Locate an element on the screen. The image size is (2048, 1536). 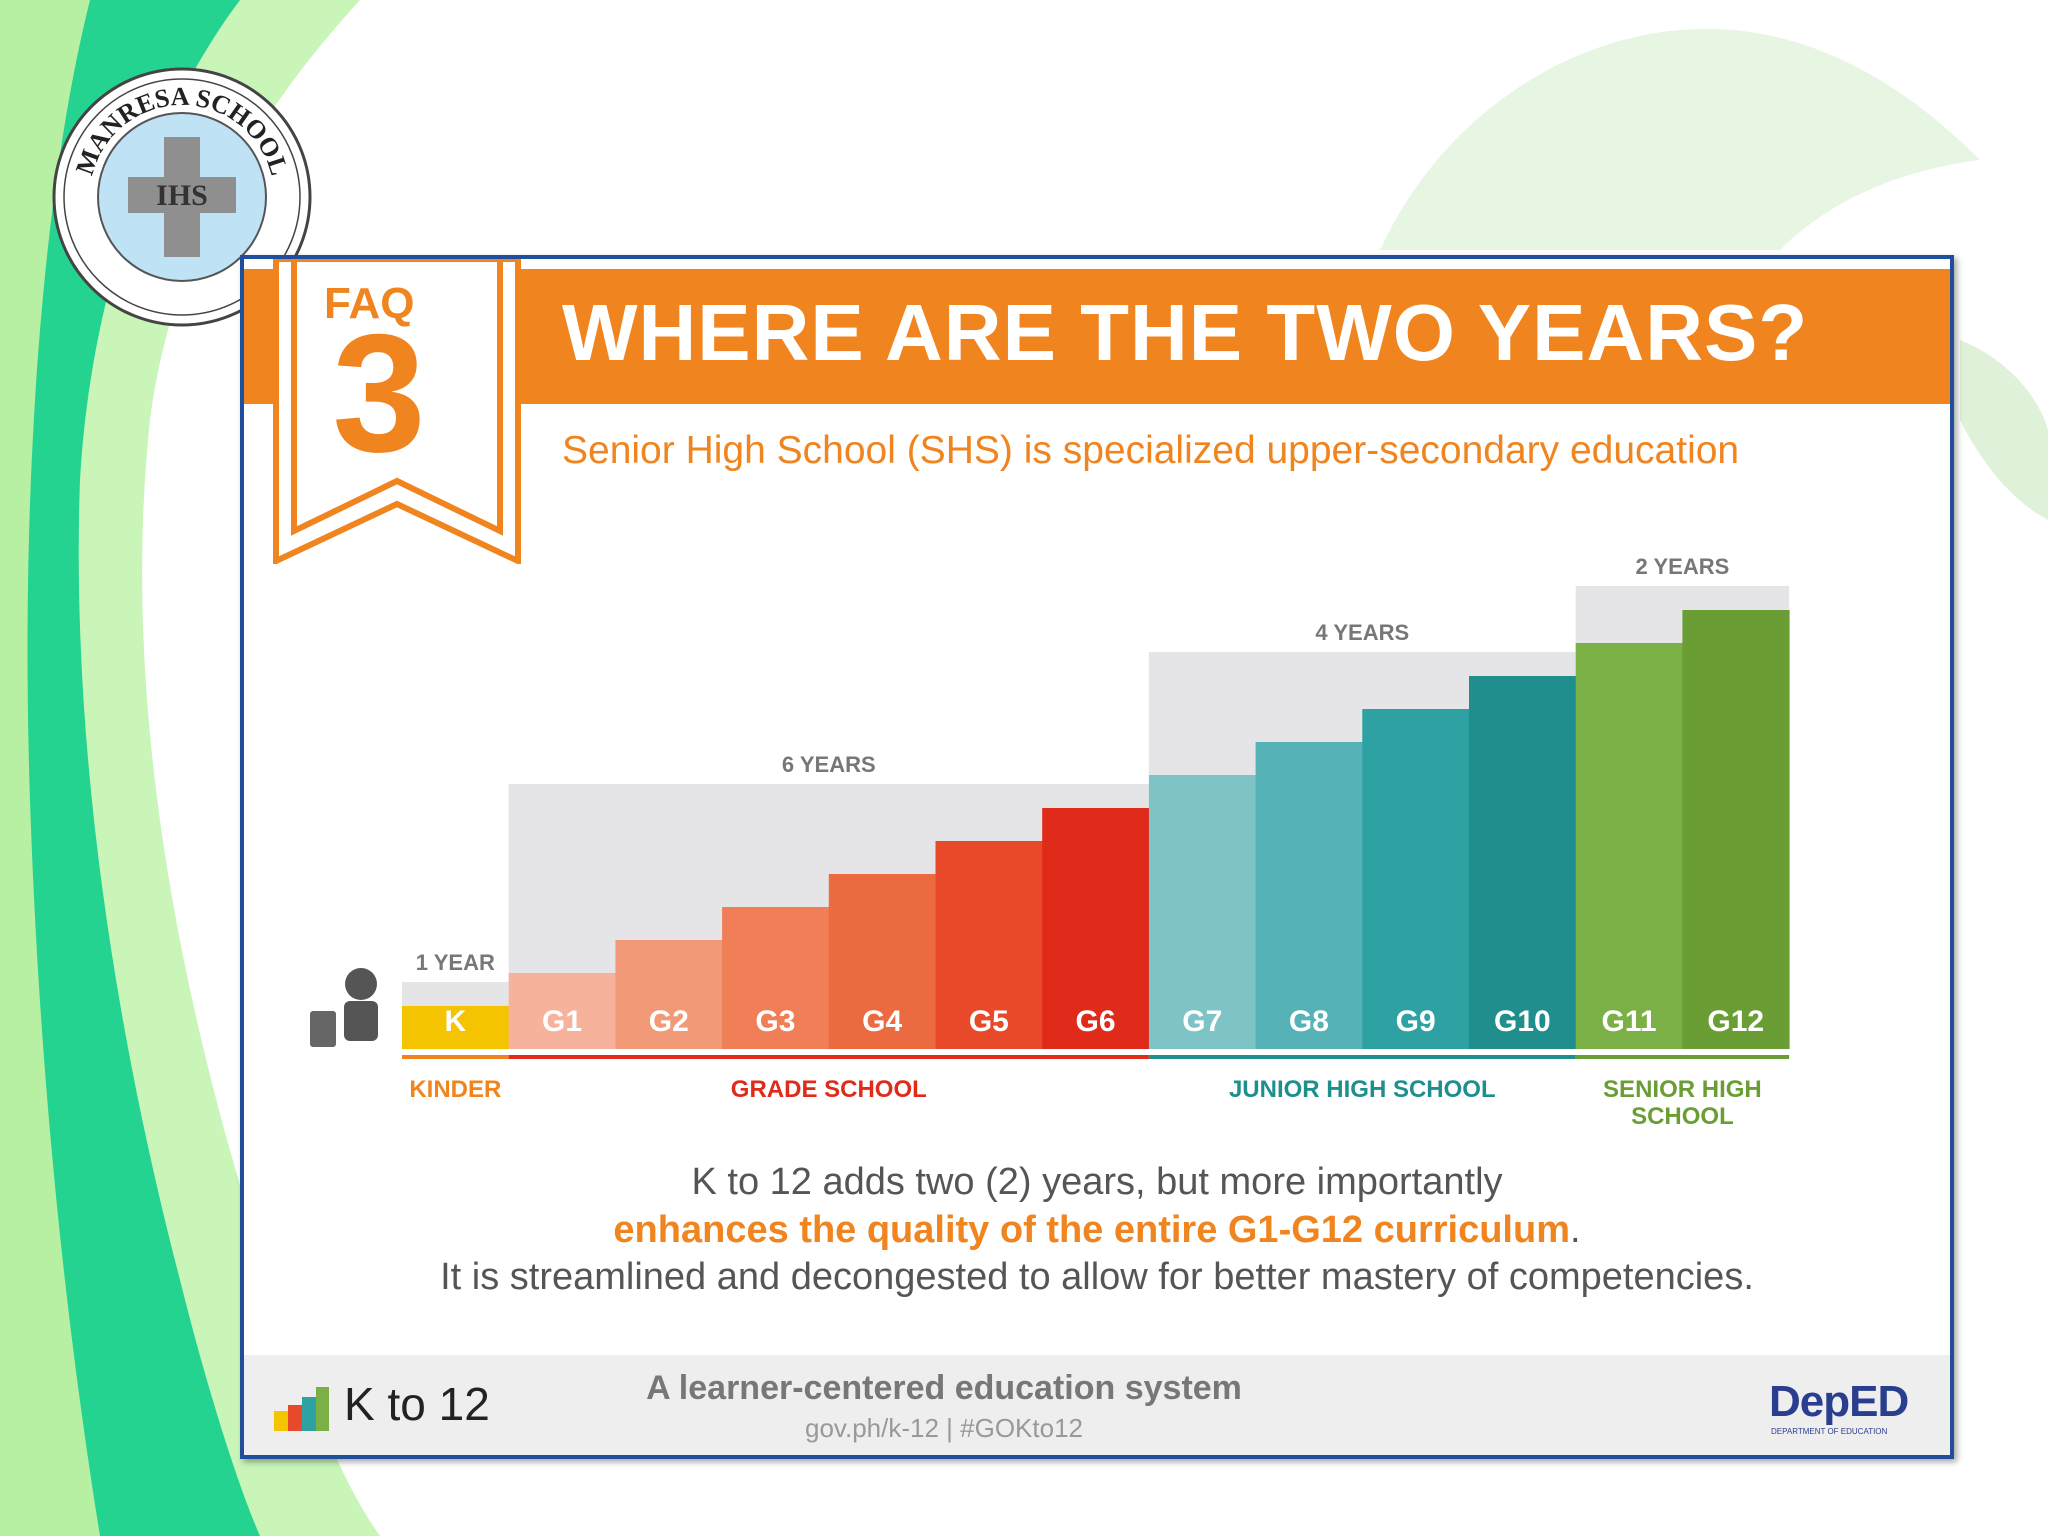
bar-K is located at coordinates (456, 1027).